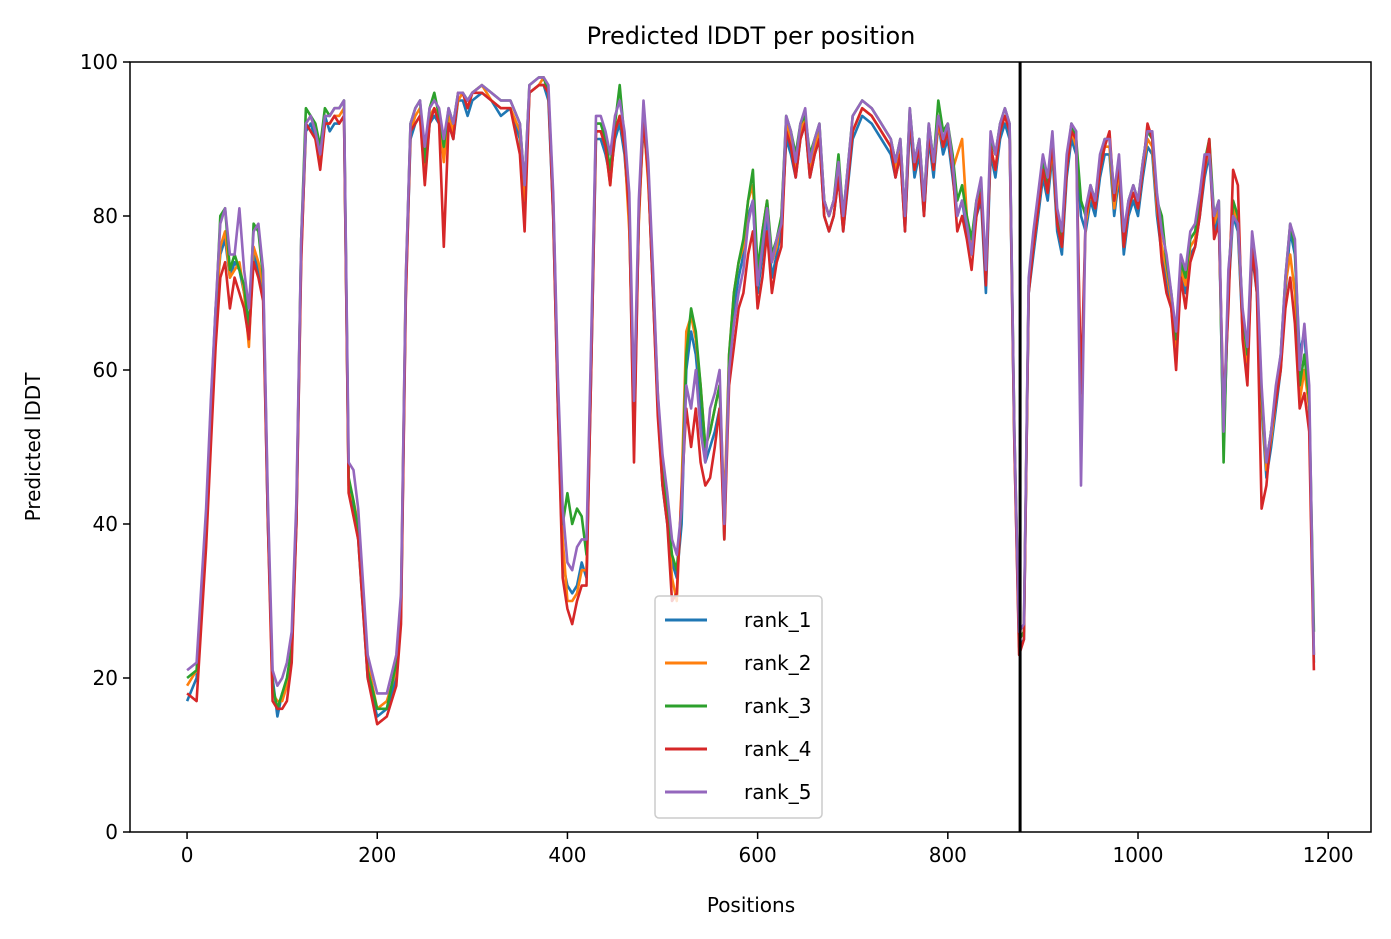 The image size is (1391, 939). What do you see at coordinates (187, 855) in the screenshot?
I see `x-tick-label: 0` at bounding box center [187, 855].